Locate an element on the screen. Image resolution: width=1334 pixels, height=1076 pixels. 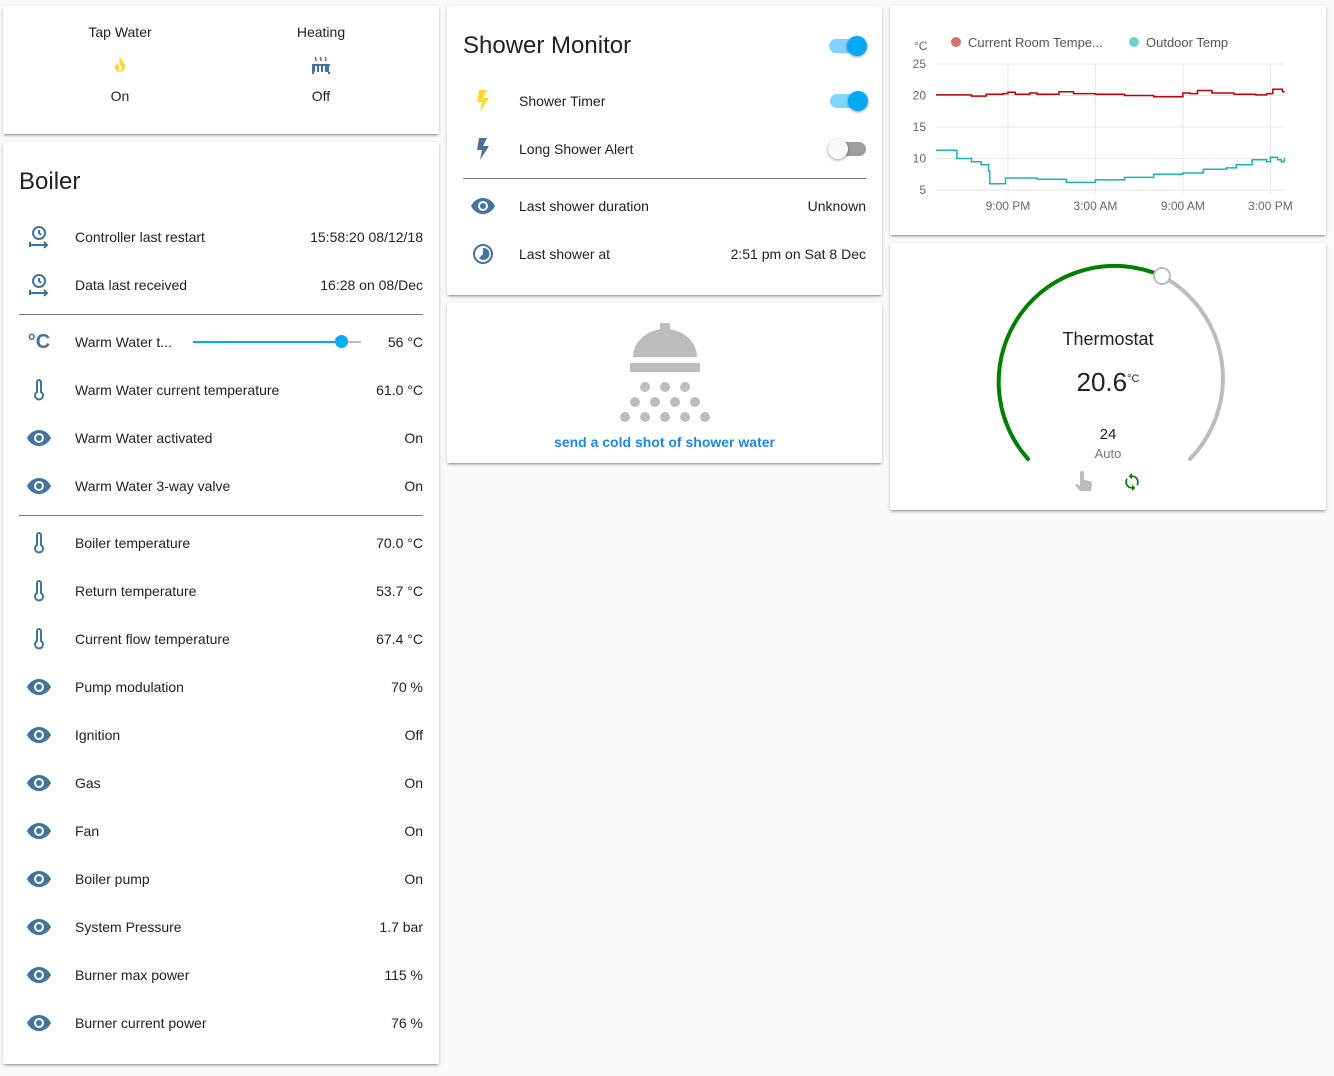
celsius-icon: °C is located at coordinates (39, 341).